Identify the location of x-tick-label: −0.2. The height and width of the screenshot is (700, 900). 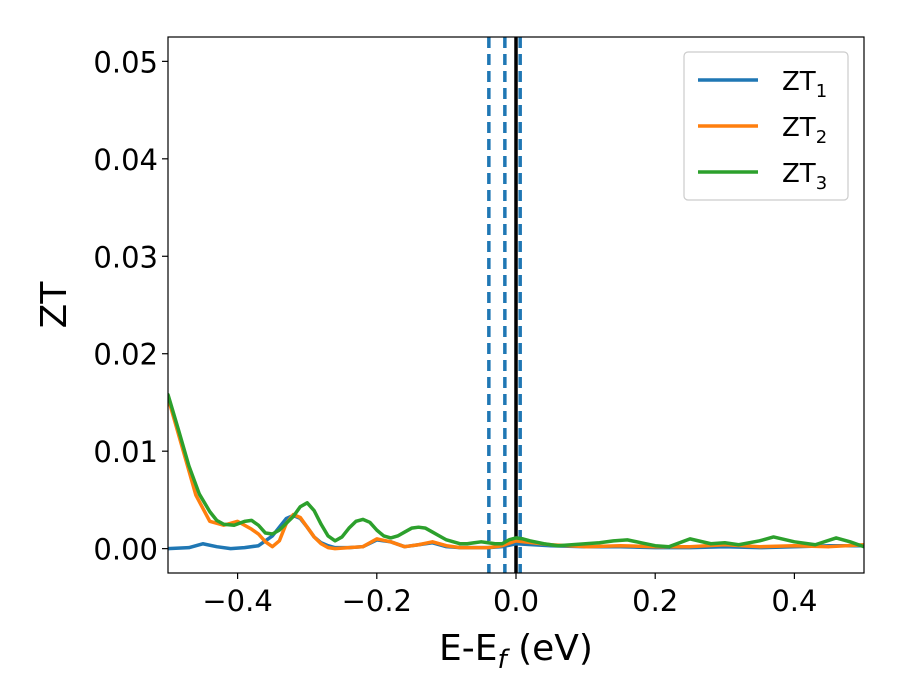
(377, 601).